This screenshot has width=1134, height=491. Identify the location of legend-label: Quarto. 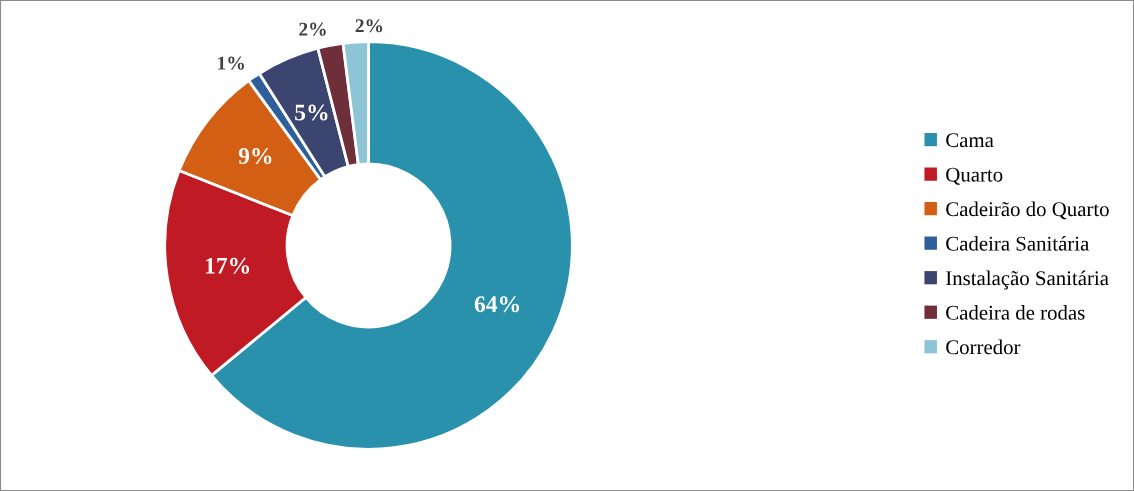
(974, 176).